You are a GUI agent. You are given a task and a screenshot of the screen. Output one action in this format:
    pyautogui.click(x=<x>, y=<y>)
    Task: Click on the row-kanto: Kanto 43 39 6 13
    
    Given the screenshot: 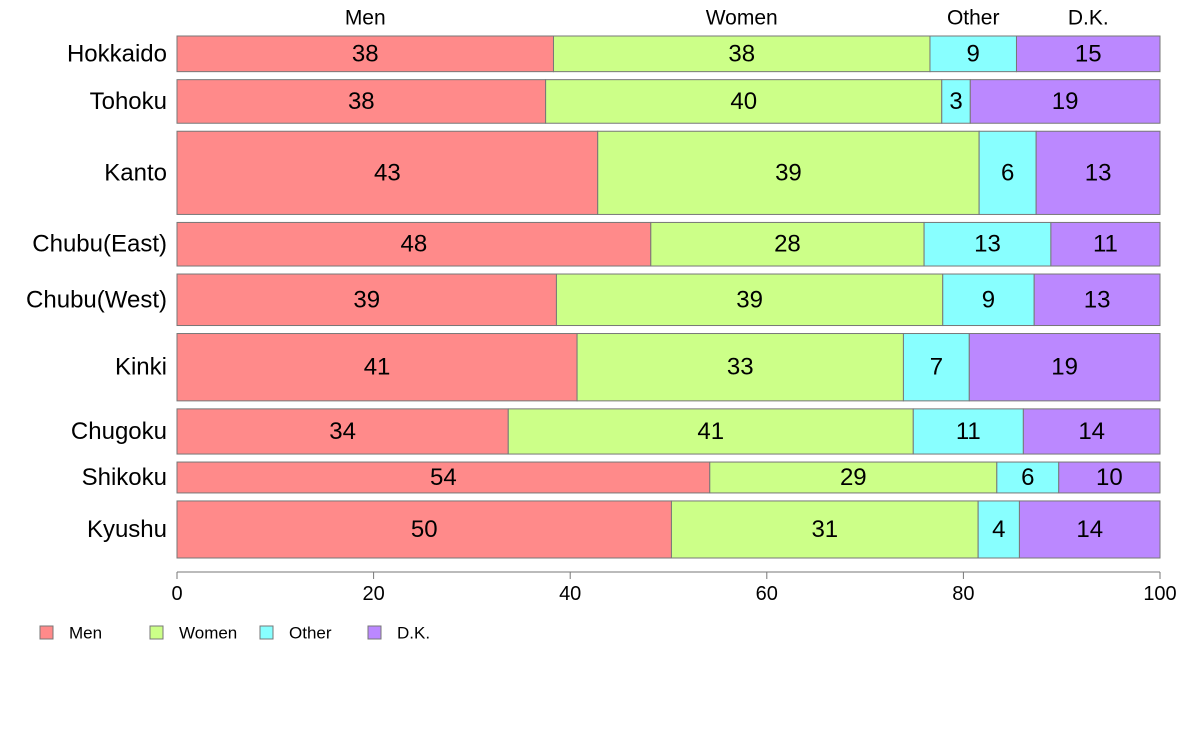 What is the action you would take?
    pyautogui.click(x=632, y=172)
    